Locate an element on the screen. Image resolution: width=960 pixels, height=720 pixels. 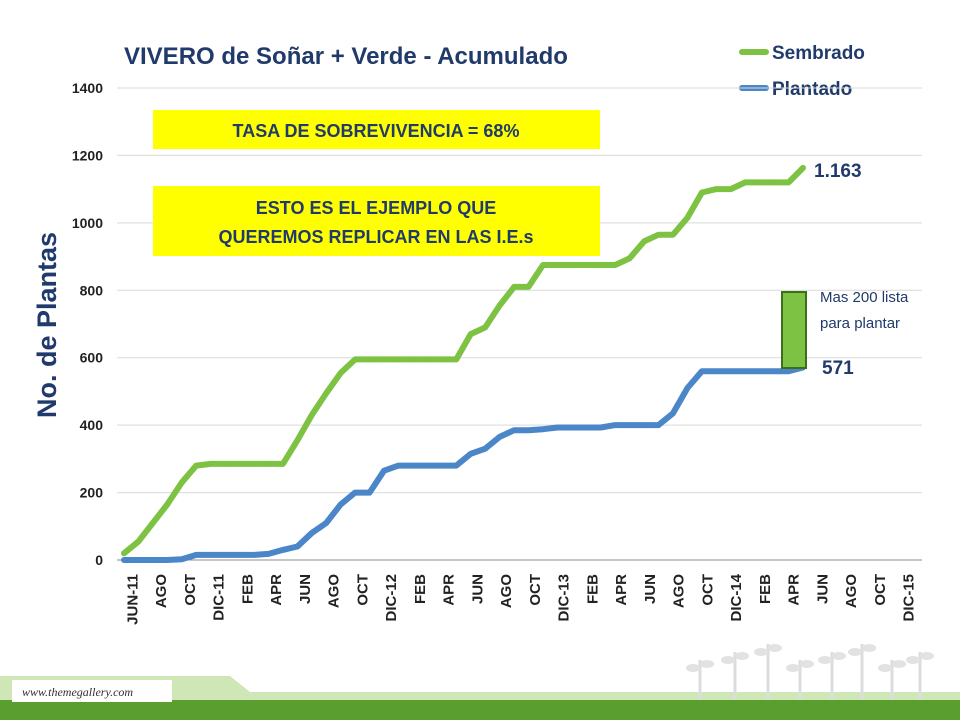
plantado-end-label: 571 is located at coordinates (838, 368).